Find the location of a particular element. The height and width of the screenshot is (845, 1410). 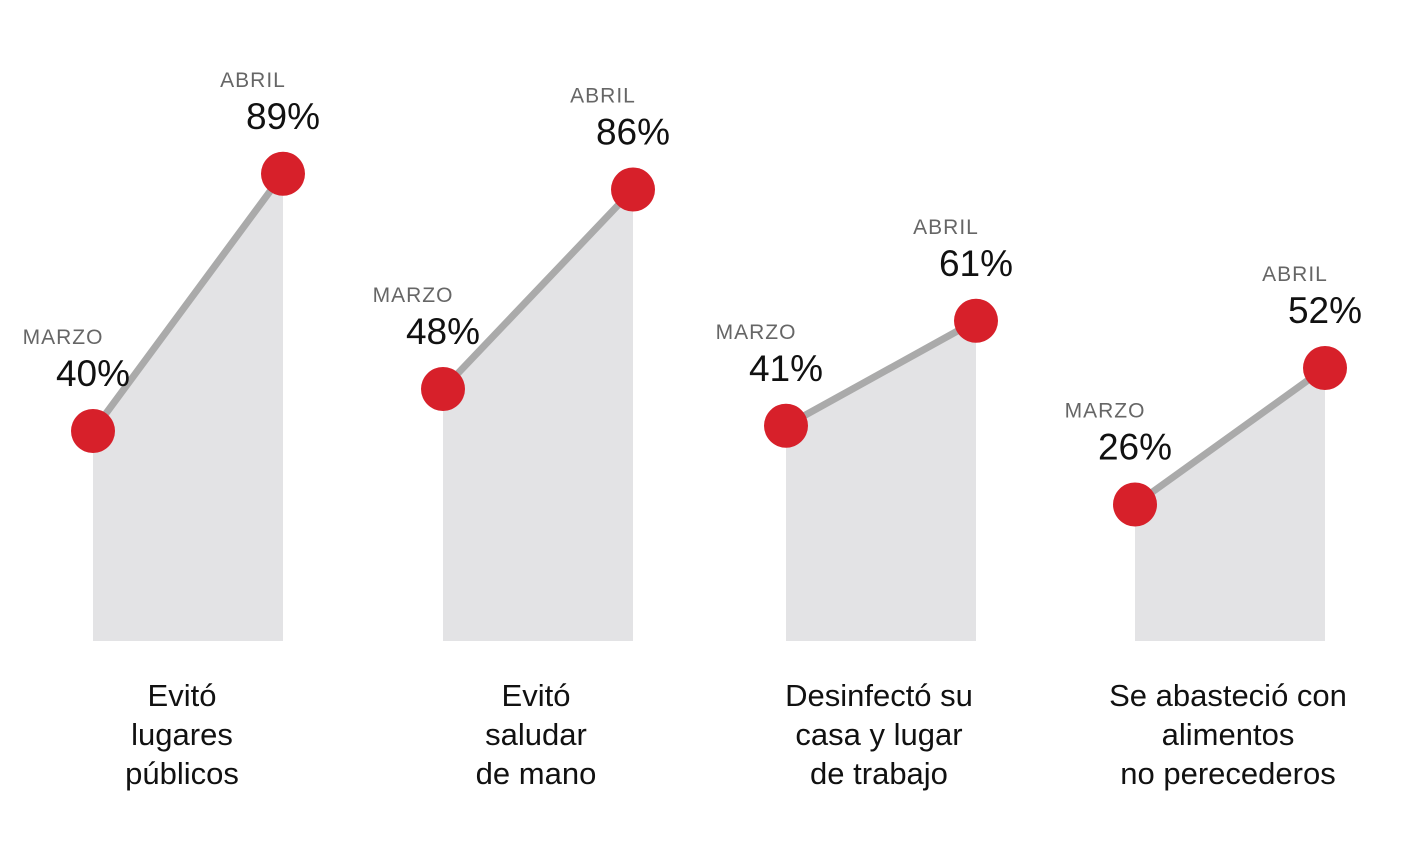

category-title-2: Evitó saludar de mano is located at coordinates (536, 734).